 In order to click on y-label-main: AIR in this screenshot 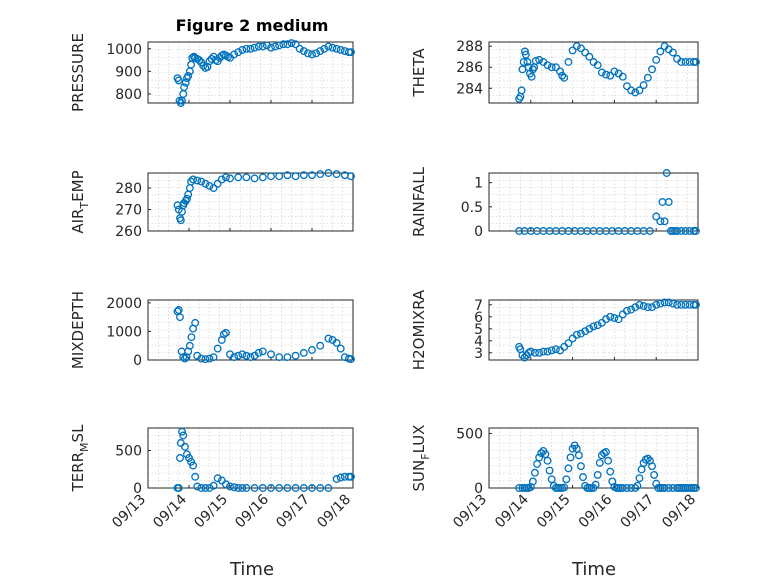, I will do `click(78, 221)`.